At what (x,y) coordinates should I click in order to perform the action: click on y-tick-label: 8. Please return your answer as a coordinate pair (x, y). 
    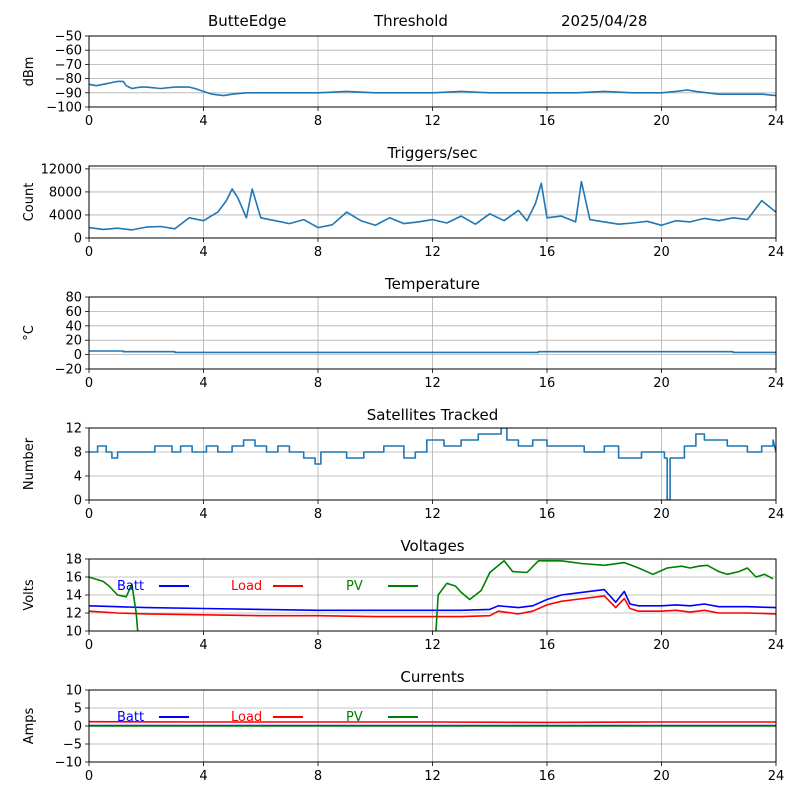
    Looking at the image, I should click on (78, 453).